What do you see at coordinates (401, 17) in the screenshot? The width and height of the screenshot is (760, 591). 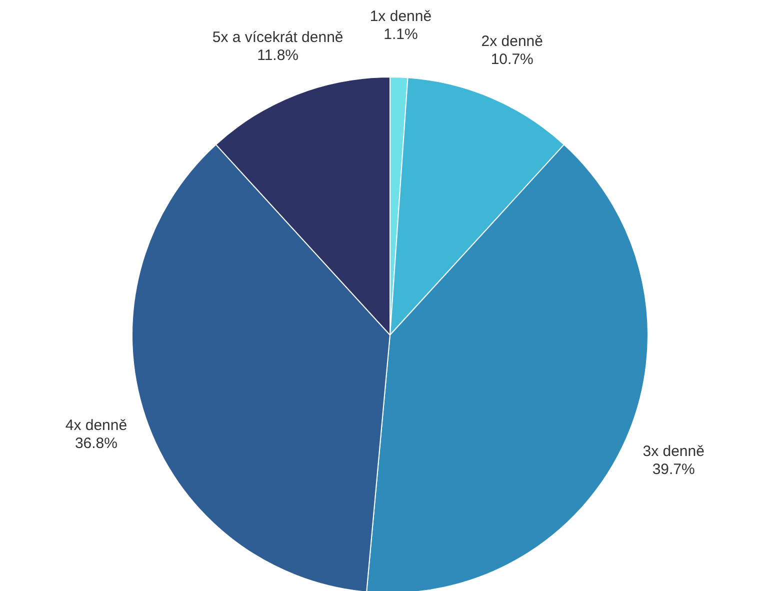 I see `slice-label: 1x denně` at bounding box center [401, 17].